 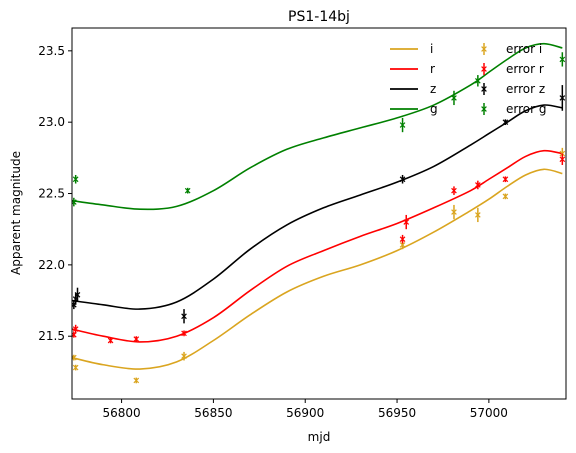 What do you see at coordinates (51, 122) in the screenshot?
I see `y-tick-label: 23.0` at bounding box center [51, 122].